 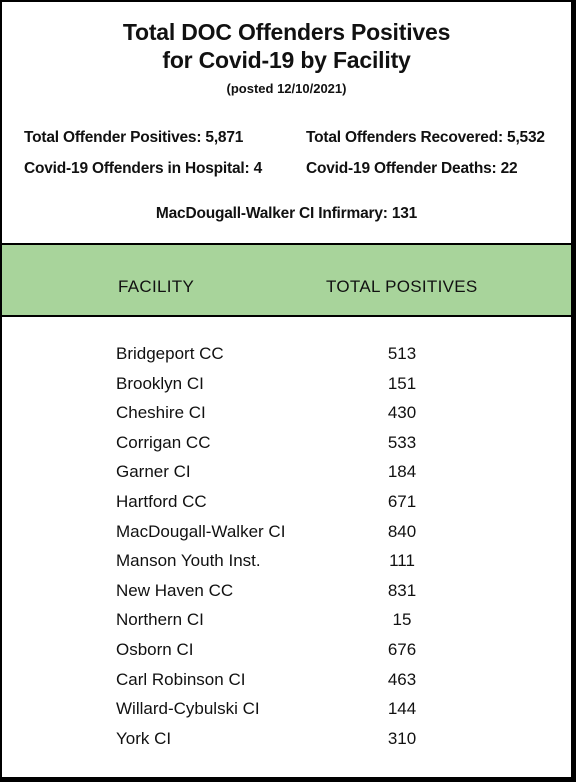 What do you see at coordinates (286, 596) in the screenshot?
I see `table-row: New Haven CC 831` at bounding box center [286, 596].